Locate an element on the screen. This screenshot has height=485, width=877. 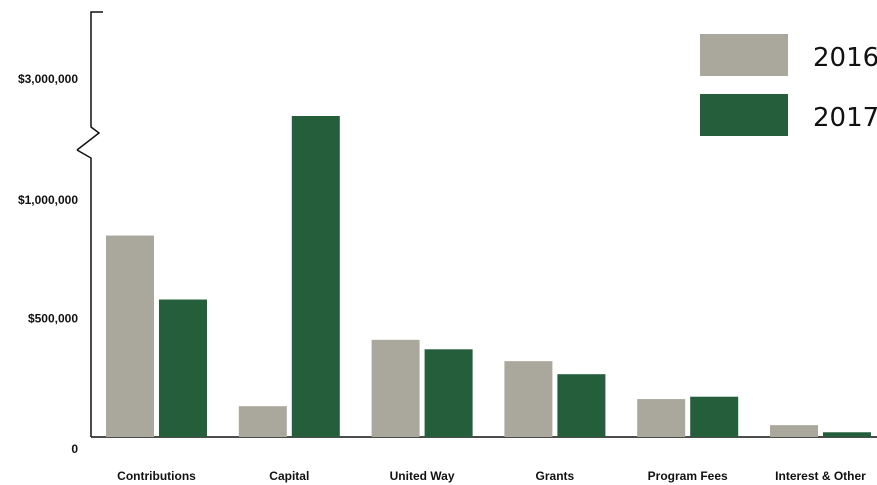
bar-2016-grants is located at coordinates (528, 399).